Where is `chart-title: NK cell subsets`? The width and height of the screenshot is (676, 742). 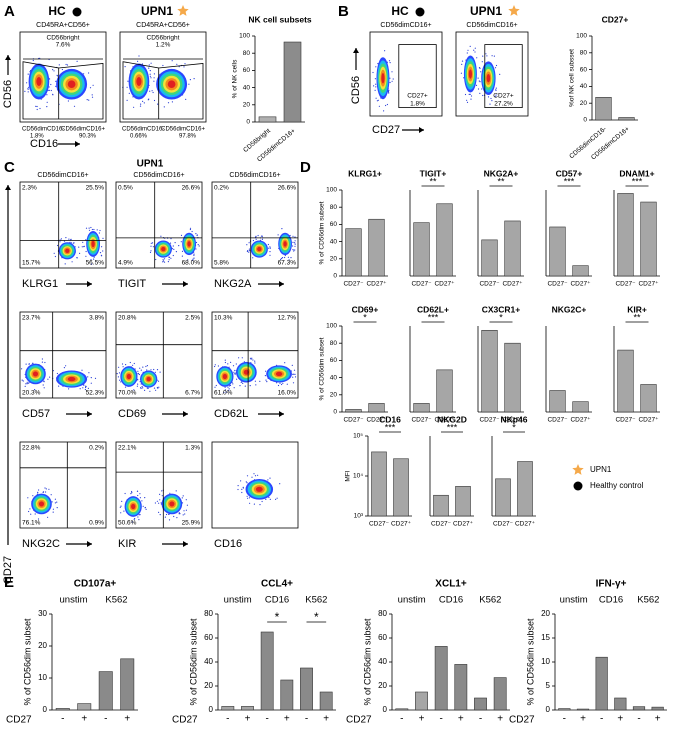
chart-title: NK cell subsets is located at coordinates (280, 19).